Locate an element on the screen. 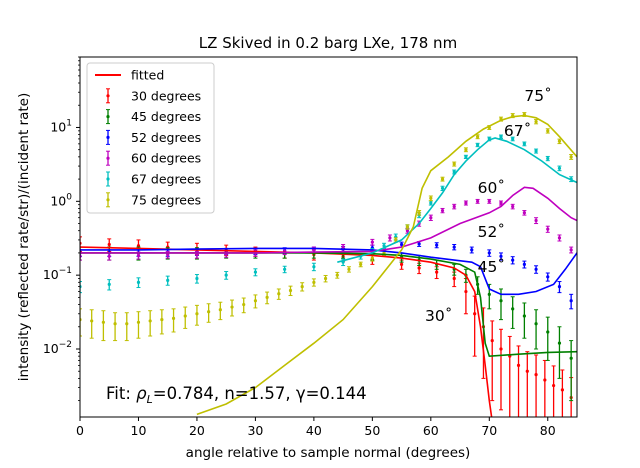  angle-annotation: 52˚ is located at coordinates (491, 232).